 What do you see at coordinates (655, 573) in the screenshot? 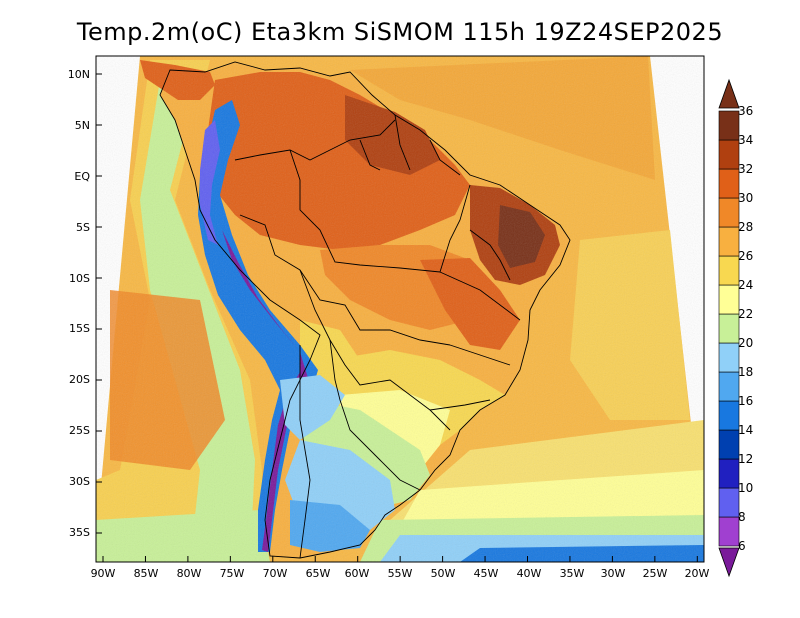
I see `lon-label-25w: 25W` at bounding box center [655, 573].